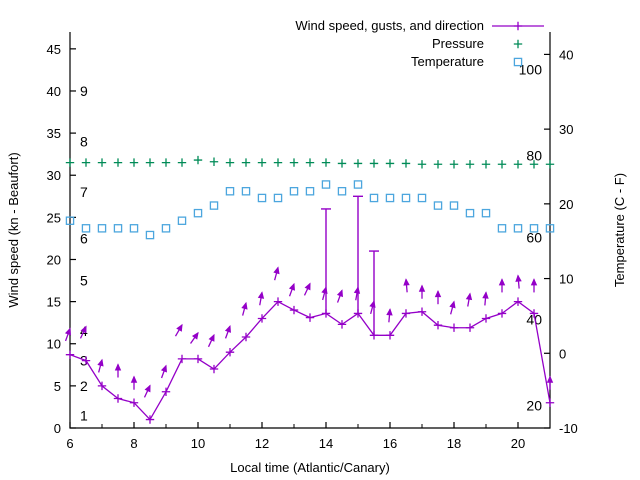 This screenshot has width=640, height=480. What do you see at coordinates (84, 415) in the screenshot?
I see `beaufort-label: 1` at bounding box center [84, 415].